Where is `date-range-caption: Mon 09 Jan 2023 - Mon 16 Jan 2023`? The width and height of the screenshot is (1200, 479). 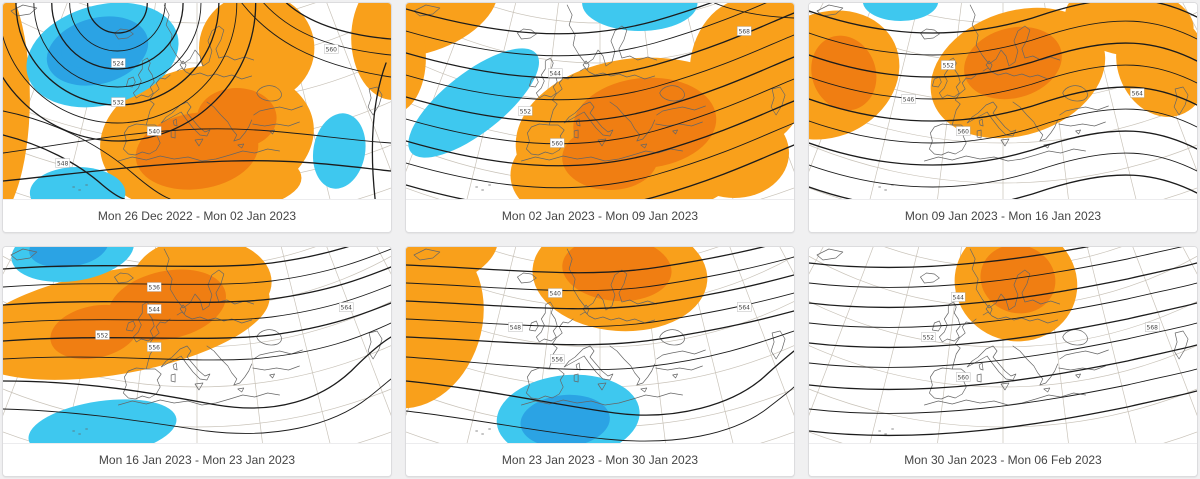
date-range-caption: Mon 09 Jan 2023 - Mon 16 Jan 2023 is located at coordinates (1003, 215).